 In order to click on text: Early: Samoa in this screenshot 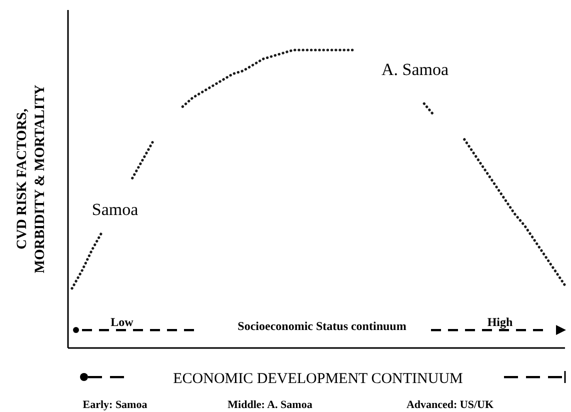, I will do `click(115, 405)`.